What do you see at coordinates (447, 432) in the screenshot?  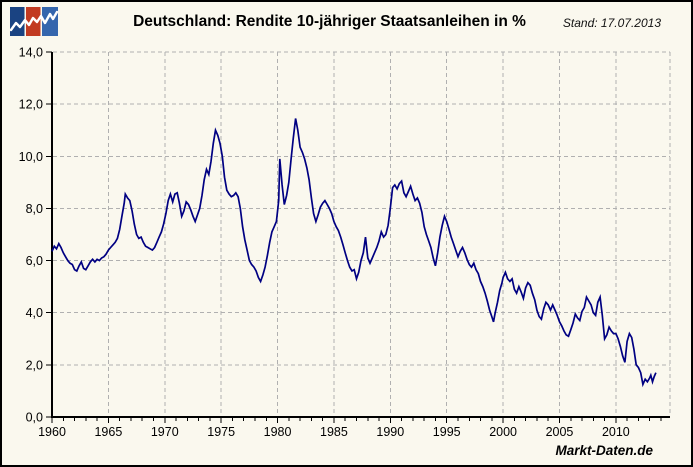 I see `x-tick-label: 1995` at bounding box center [447, 432].